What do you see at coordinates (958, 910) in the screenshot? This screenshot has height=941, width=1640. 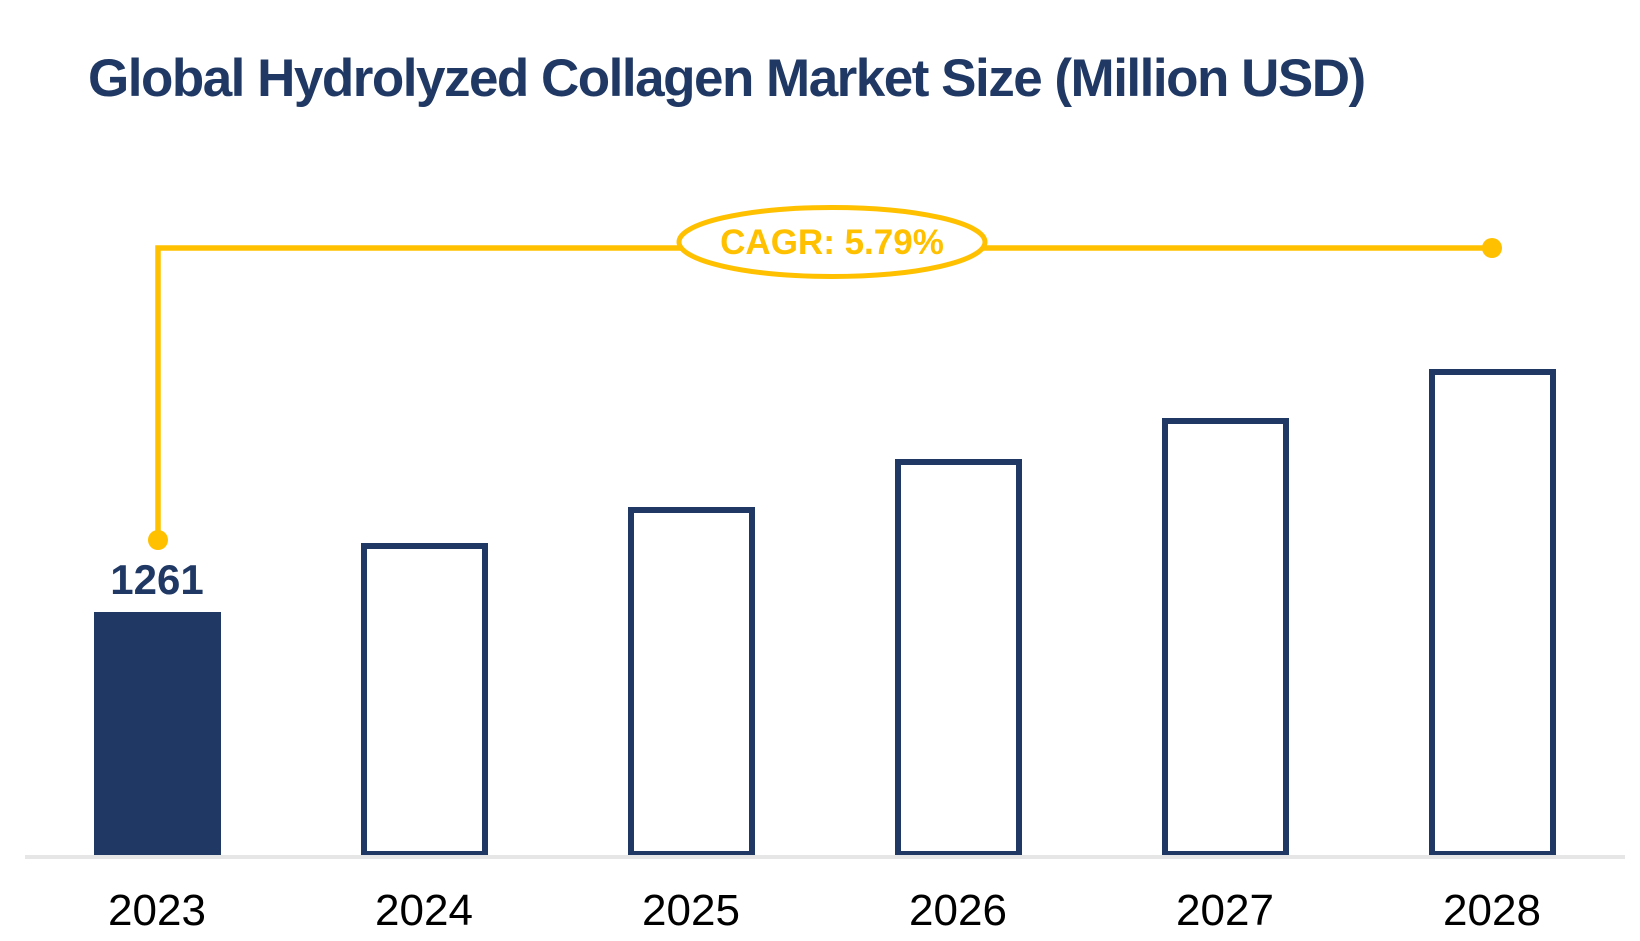 I see `x-tick-2026: 2026` at bounding box center [958, 910].